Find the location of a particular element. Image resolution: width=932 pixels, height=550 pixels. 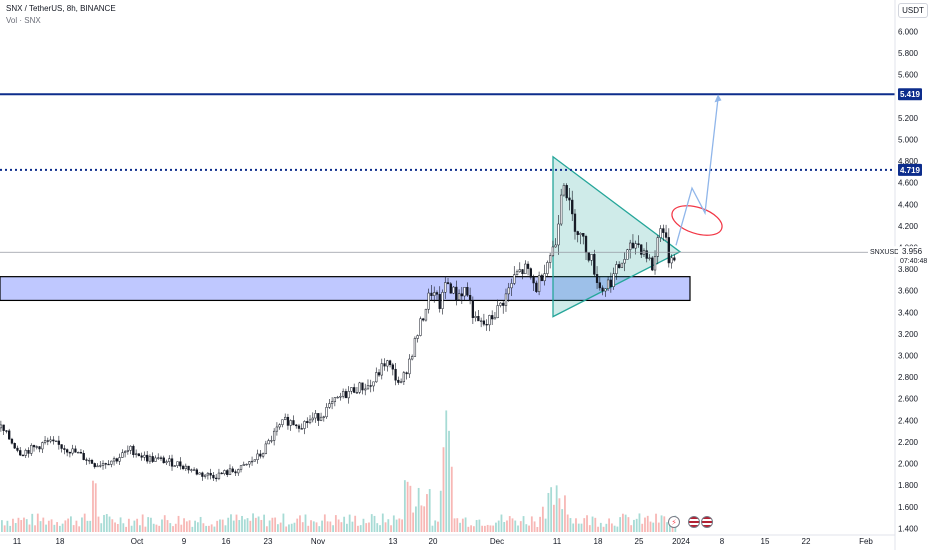

y-tick-label: 2.000 is located at coordinates (908, 464).